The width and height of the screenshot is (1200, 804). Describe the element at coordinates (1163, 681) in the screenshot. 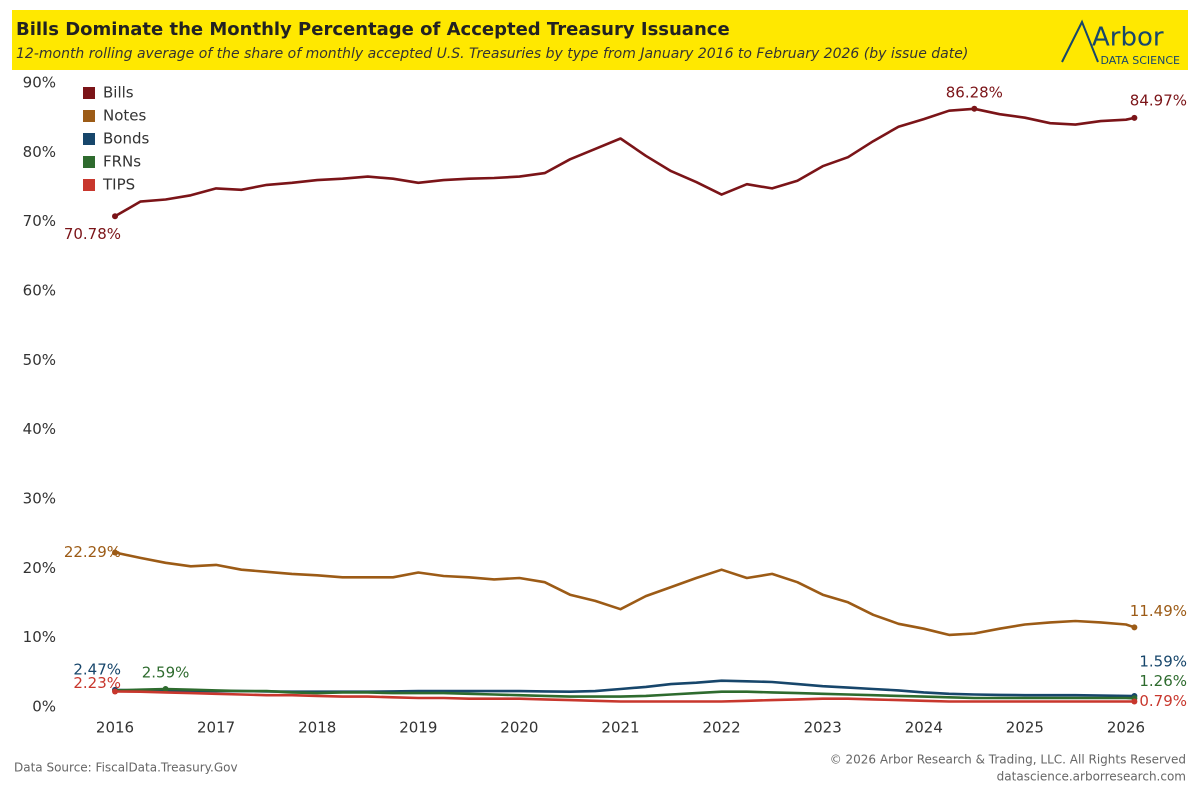

I see `data-label: 1.26%` at that location.